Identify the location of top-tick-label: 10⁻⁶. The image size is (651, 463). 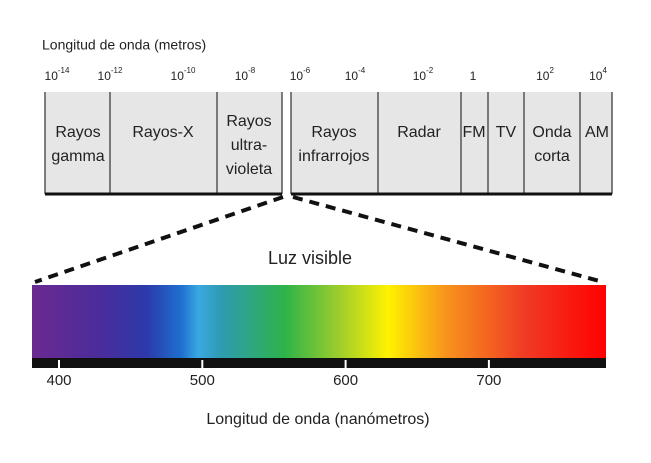
(300, 74).